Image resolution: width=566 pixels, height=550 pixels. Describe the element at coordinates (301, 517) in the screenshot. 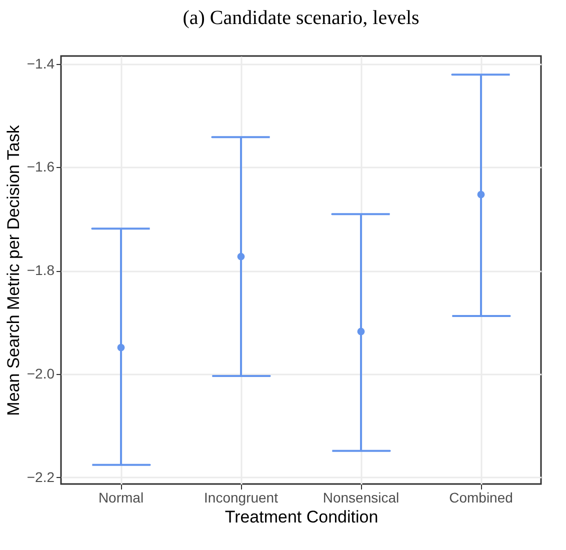

I see `x-axis-title: Treatment Condition` at that location.